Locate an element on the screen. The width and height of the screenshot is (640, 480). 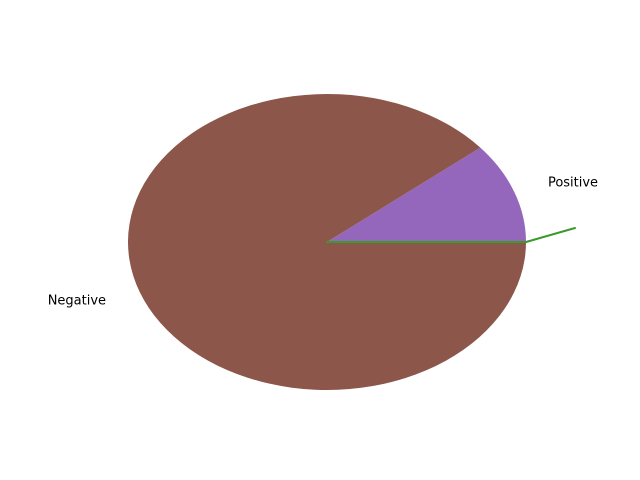
pie-label-negative: Negative is located at coordinates (77, 301).